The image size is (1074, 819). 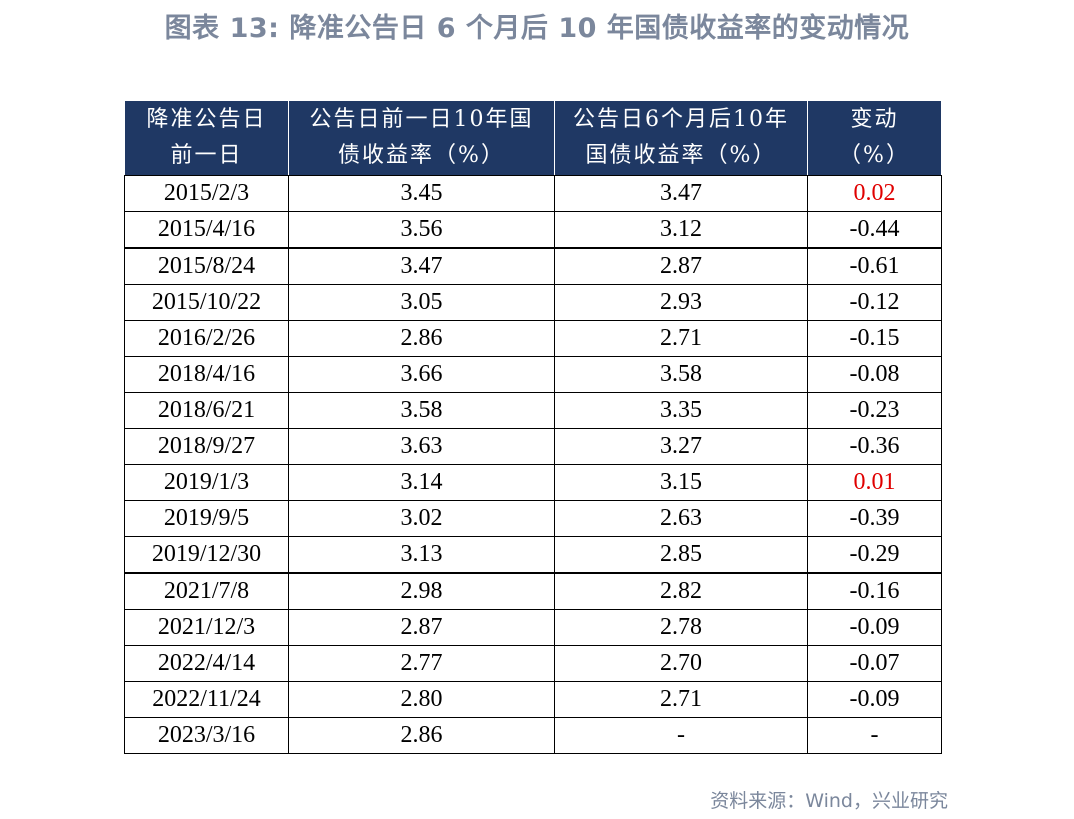 What do you see at coordinates (681, 663) in the screenshot?
I see `cell-yield-after: 2.70` at bounding box center [681, 663].